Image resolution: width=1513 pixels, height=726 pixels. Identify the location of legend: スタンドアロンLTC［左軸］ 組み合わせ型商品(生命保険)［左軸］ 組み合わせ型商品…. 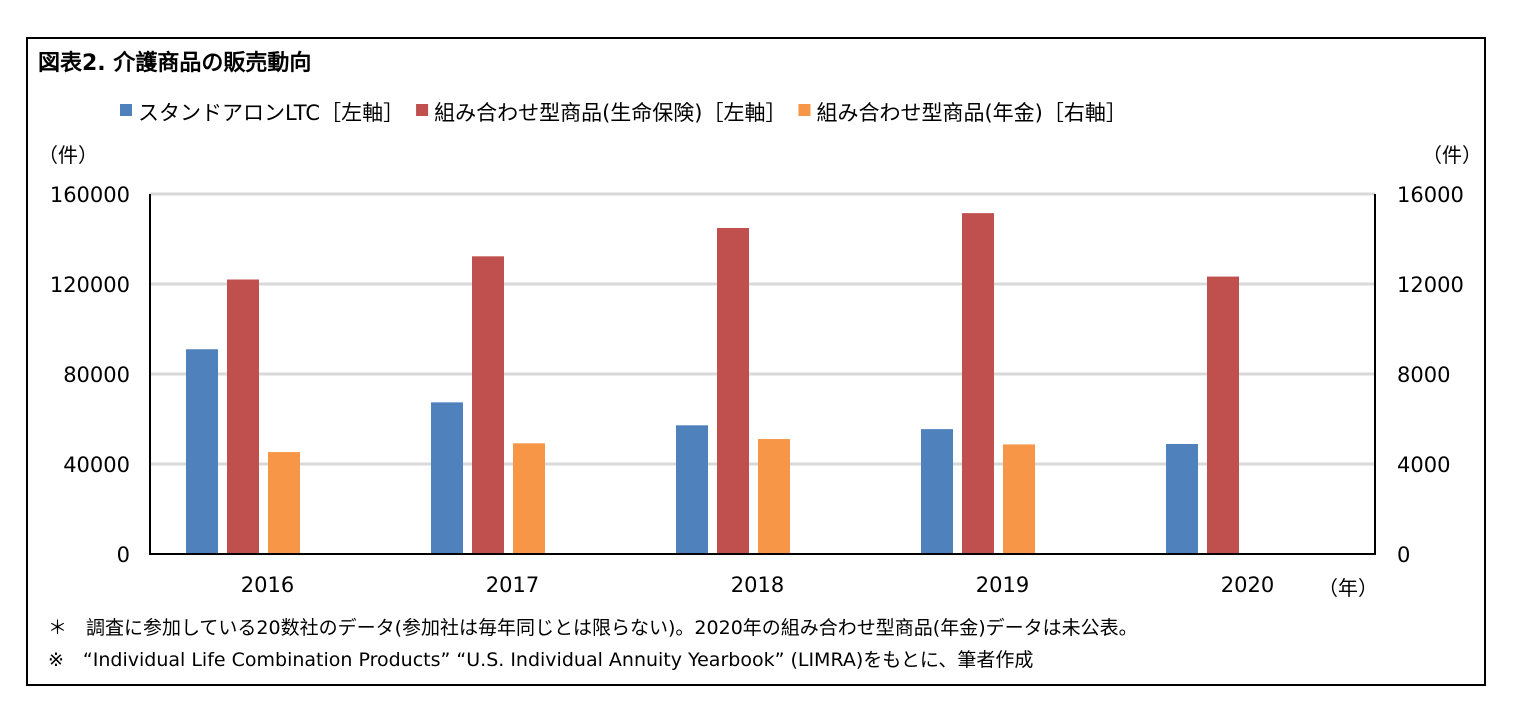
(623, 113).